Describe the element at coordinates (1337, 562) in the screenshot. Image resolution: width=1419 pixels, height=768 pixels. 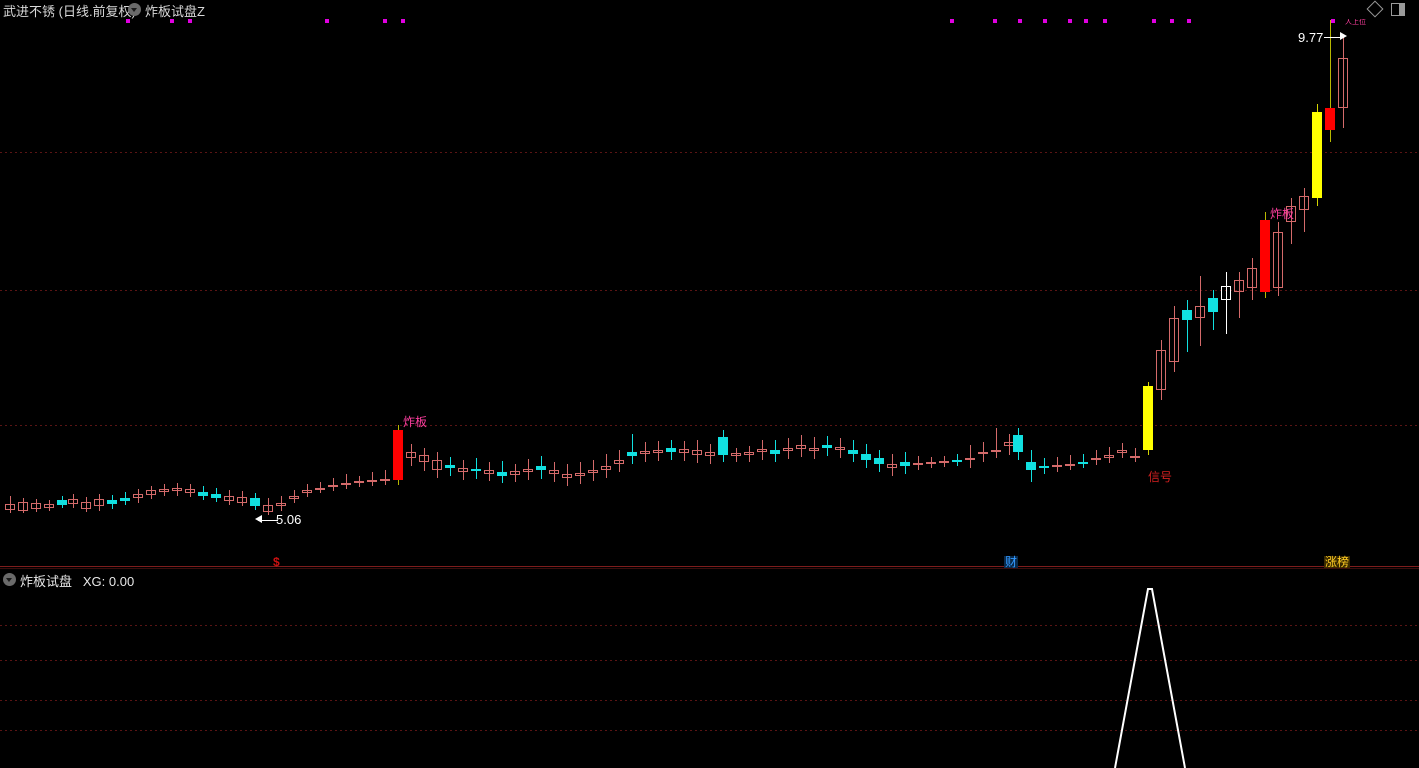
I see `marker-zhangbang: 涨榜` at that location.